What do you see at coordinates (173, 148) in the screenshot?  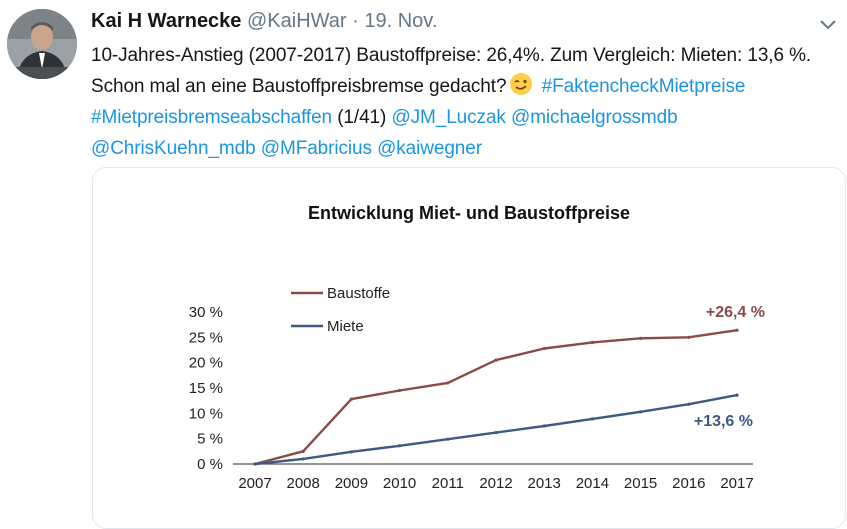 I see `mention-chriskuehn-mdb: @ChrisKuehn_mdb` at bounding box center [173, 148].